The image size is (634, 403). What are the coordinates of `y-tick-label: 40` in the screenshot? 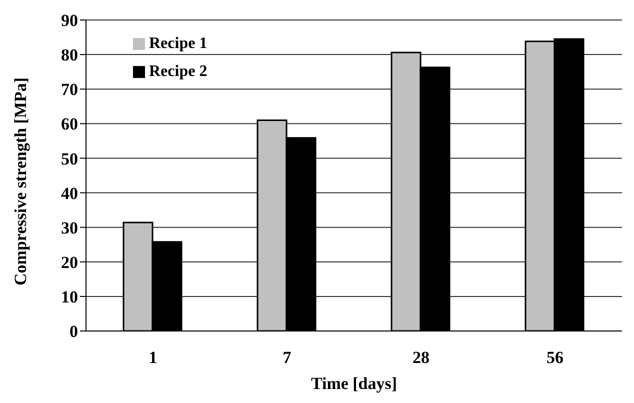 It's located at (69, 193).